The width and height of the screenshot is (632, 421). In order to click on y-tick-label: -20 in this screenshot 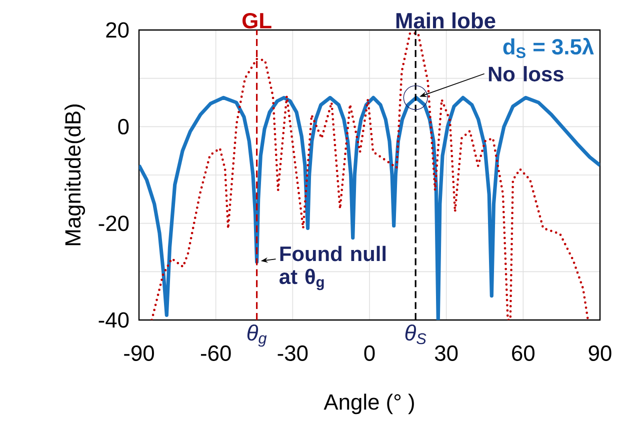, I will do `click(113, 224)`.